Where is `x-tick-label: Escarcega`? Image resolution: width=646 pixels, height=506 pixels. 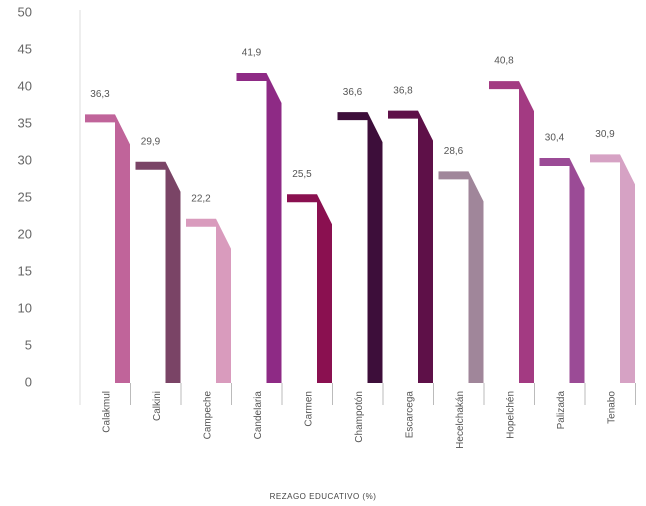 x-tick-label: Escarcega is located at coordinates (410, 415).